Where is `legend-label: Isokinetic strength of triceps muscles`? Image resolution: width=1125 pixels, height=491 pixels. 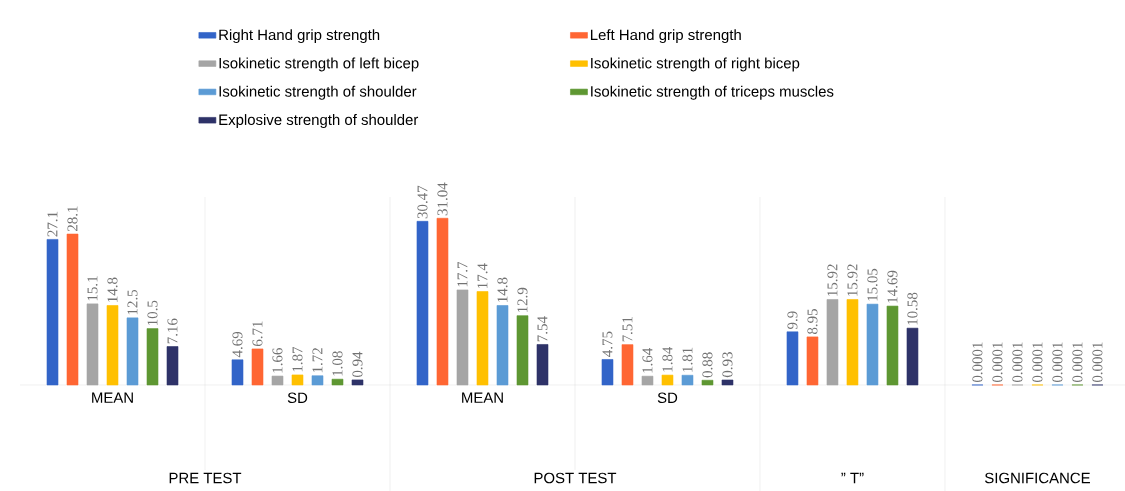
legend-label: Isokinetic strength of triceps muscles is located at coordinates (712, 92).